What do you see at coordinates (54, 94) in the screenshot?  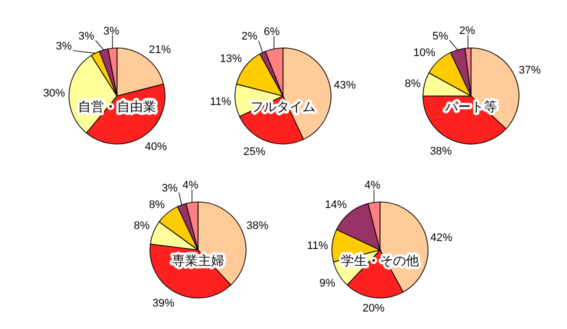 I see `data-label: 30%` at bounding box center [54, 94].